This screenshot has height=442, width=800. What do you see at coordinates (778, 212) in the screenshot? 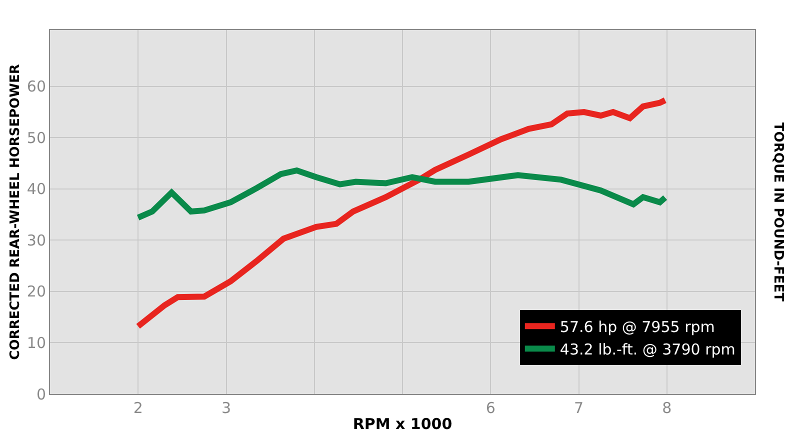
I see `y2-axis-title: TORQUE IN POUND-FEET` at bounding box center [778, 212].